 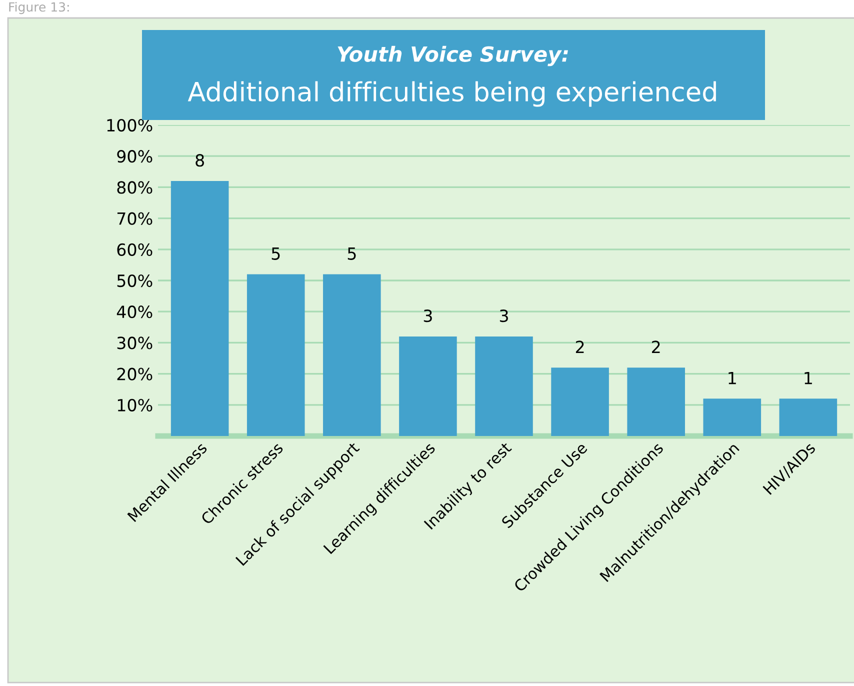 I want to click on y-tick-label: 50%, so click(x=134, y=281).